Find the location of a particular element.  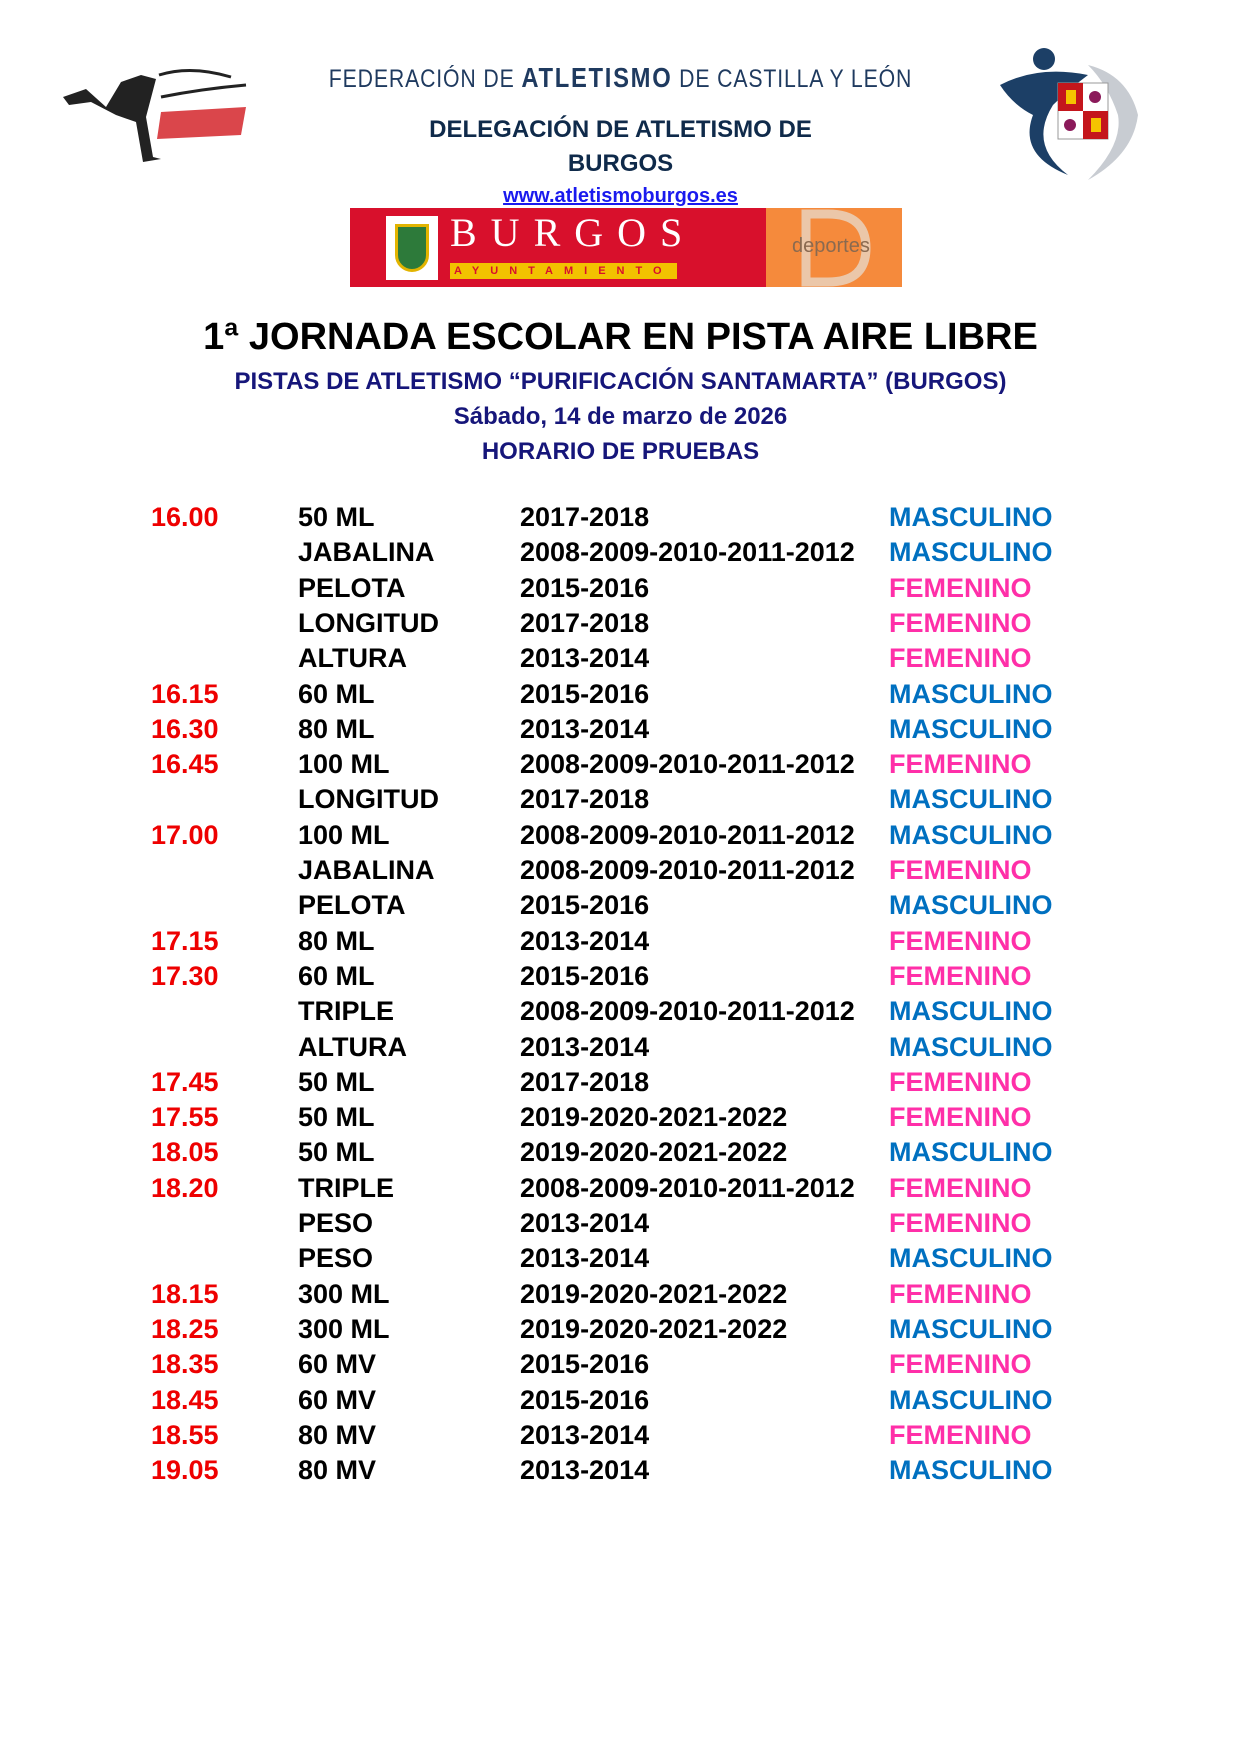

schedule-row: PESO 2013-2014 MASCULINO is located at coordinates (620, 1258).